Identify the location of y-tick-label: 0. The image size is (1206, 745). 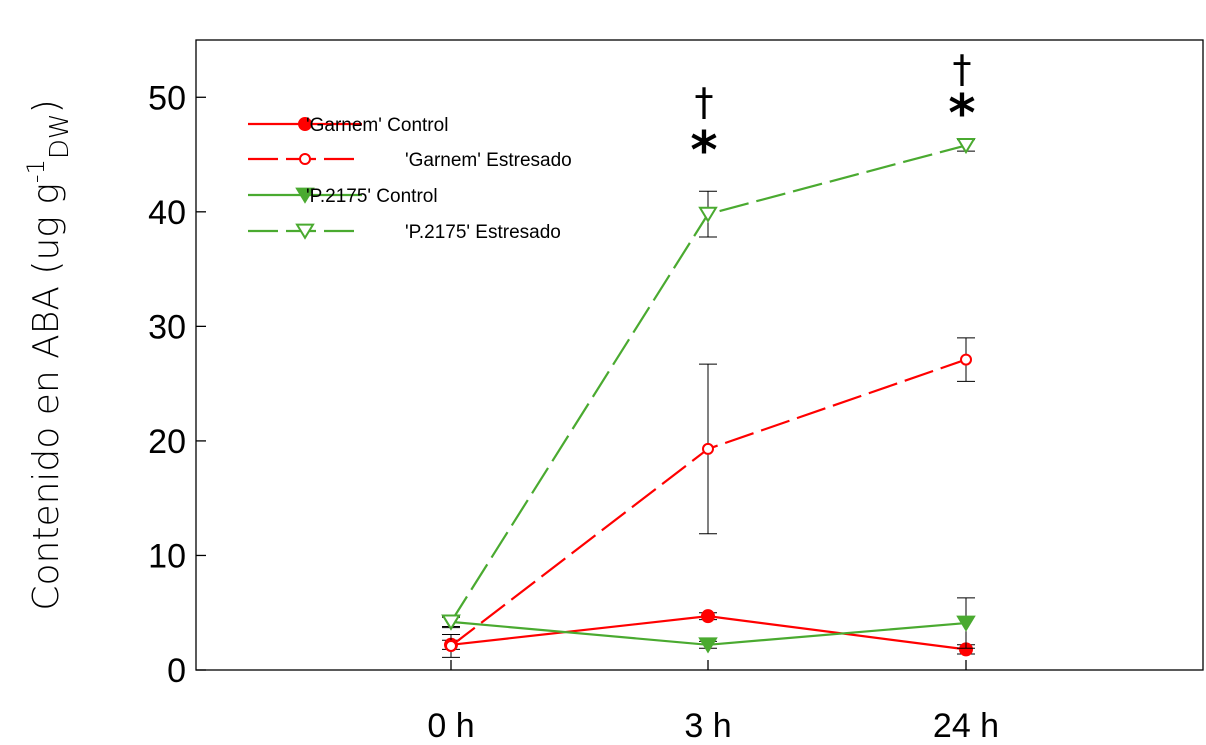
(176, 671).